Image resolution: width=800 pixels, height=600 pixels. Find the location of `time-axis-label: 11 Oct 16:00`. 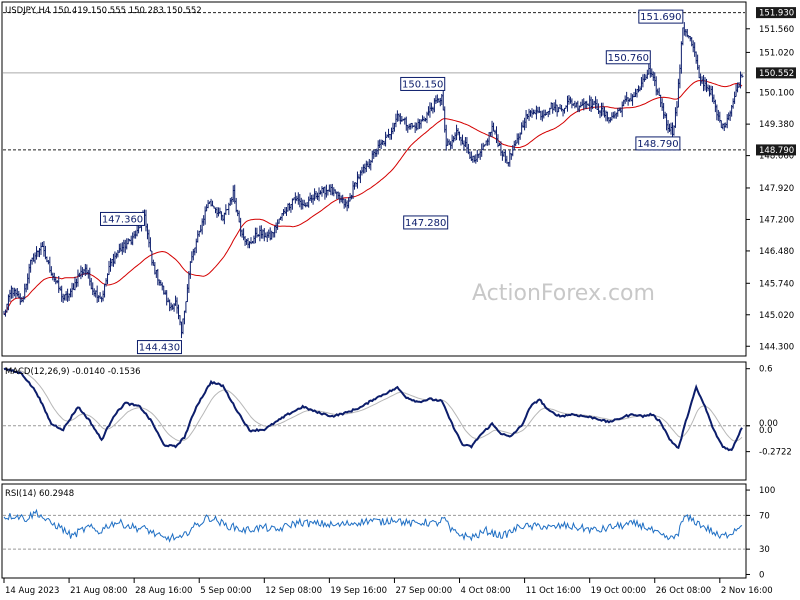

time-axis-label: 11 Oct 16:00 is located at coordinates (553, 591).